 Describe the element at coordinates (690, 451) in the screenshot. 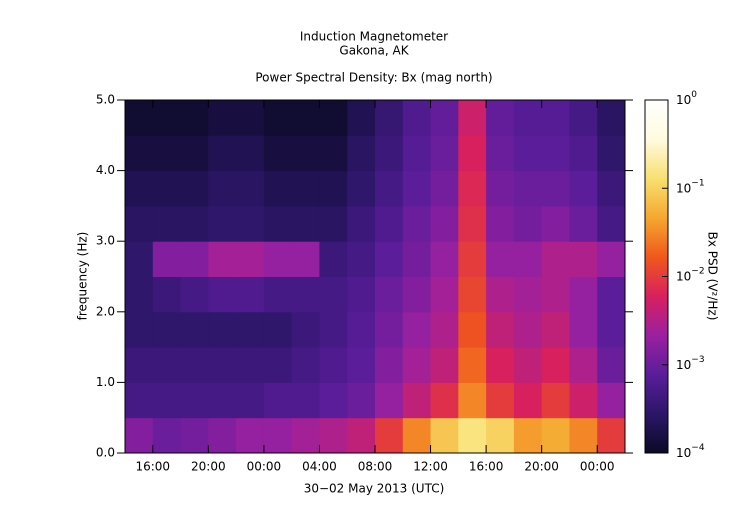

I see `colorbar-tick-label: 10⁻⁴` at that location.